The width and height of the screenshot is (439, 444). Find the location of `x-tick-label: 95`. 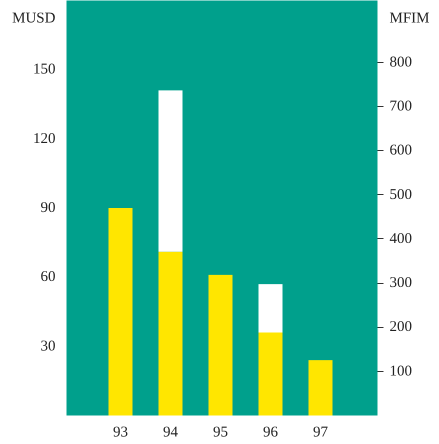

x-tick-label: 95 is located at coordinates (220, 432).